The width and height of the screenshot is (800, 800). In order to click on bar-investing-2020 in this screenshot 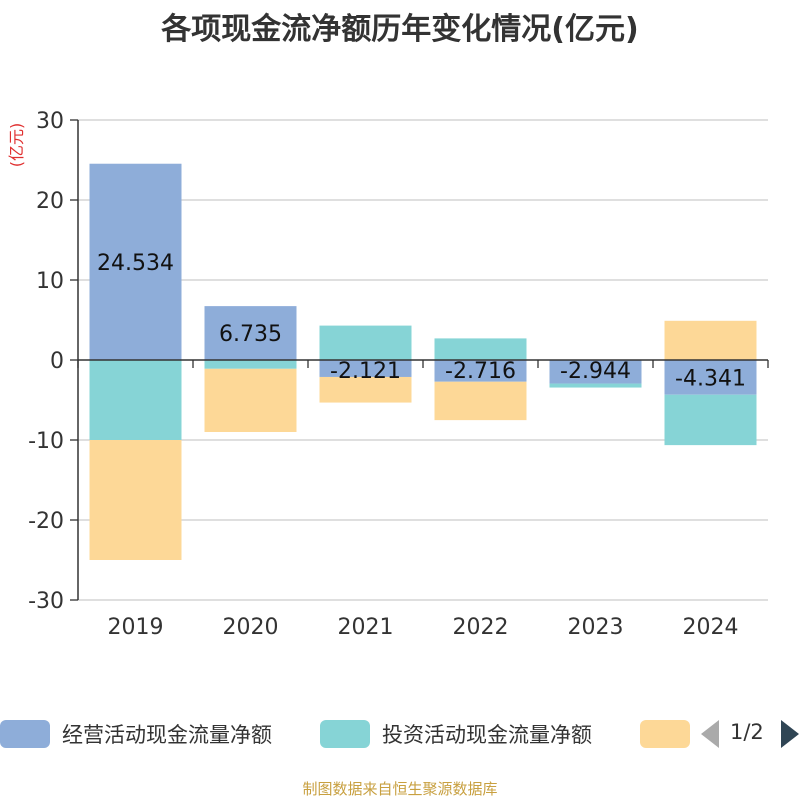, I will do `click(250, 364)`.